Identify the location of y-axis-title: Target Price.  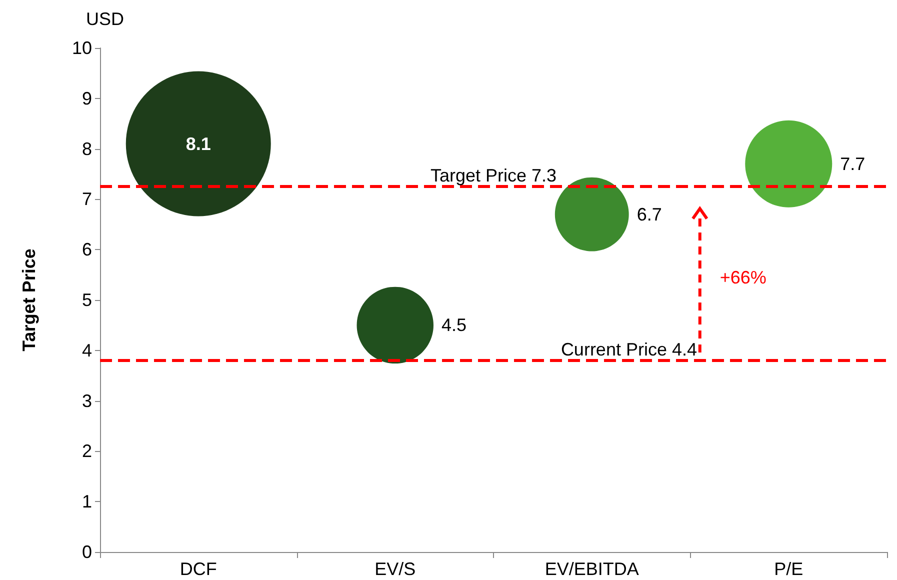
(29, 300).